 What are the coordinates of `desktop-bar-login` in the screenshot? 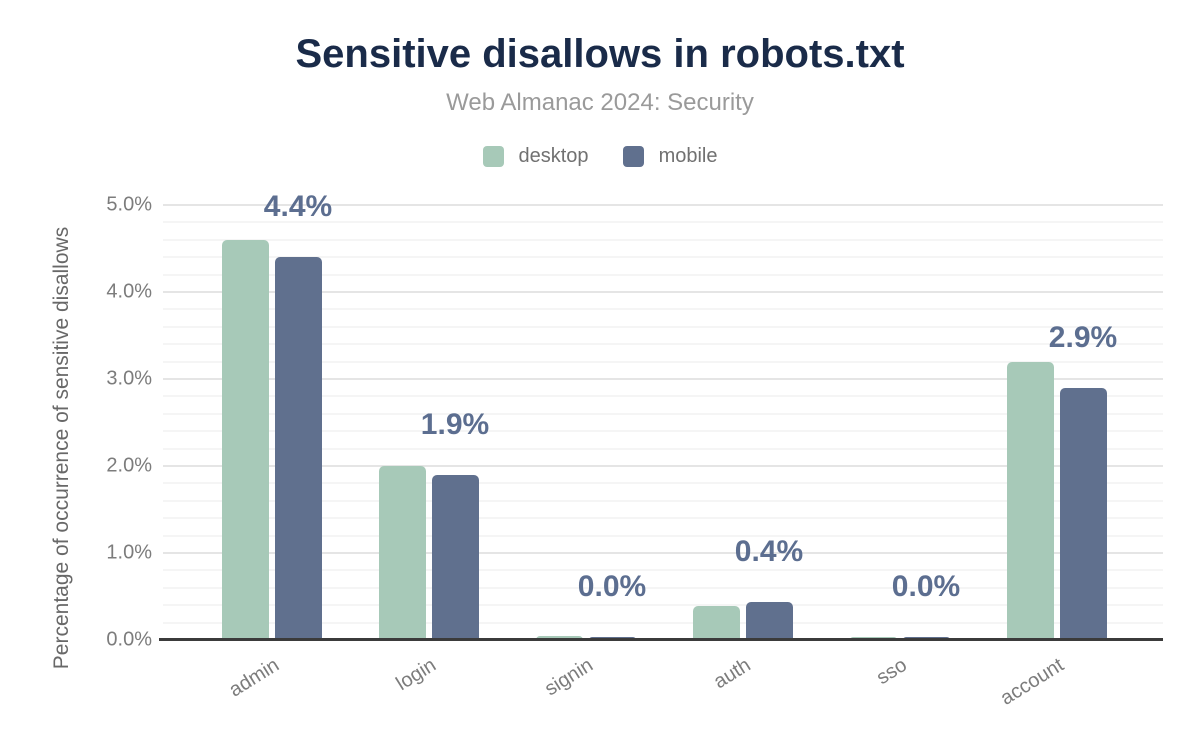 It's located at (402, 553).